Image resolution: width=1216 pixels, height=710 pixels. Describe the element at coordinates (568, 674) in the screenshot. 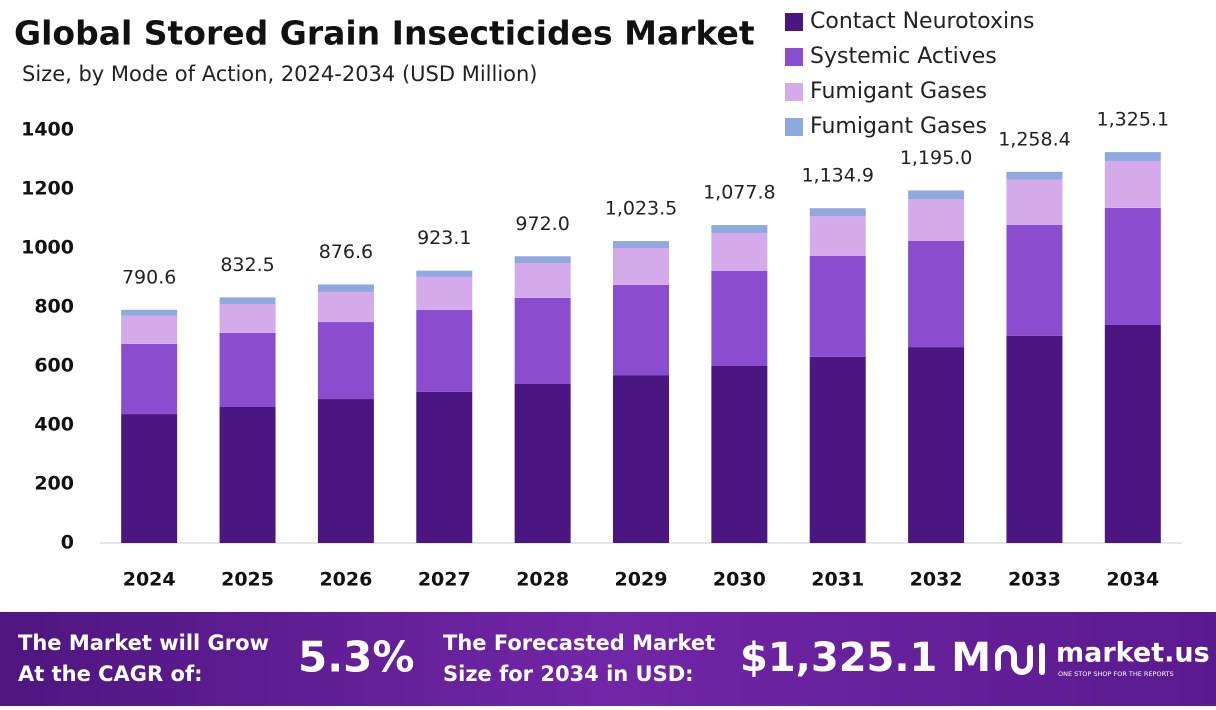

I see `footer-text: Size for 2034 in USD:` at that location.